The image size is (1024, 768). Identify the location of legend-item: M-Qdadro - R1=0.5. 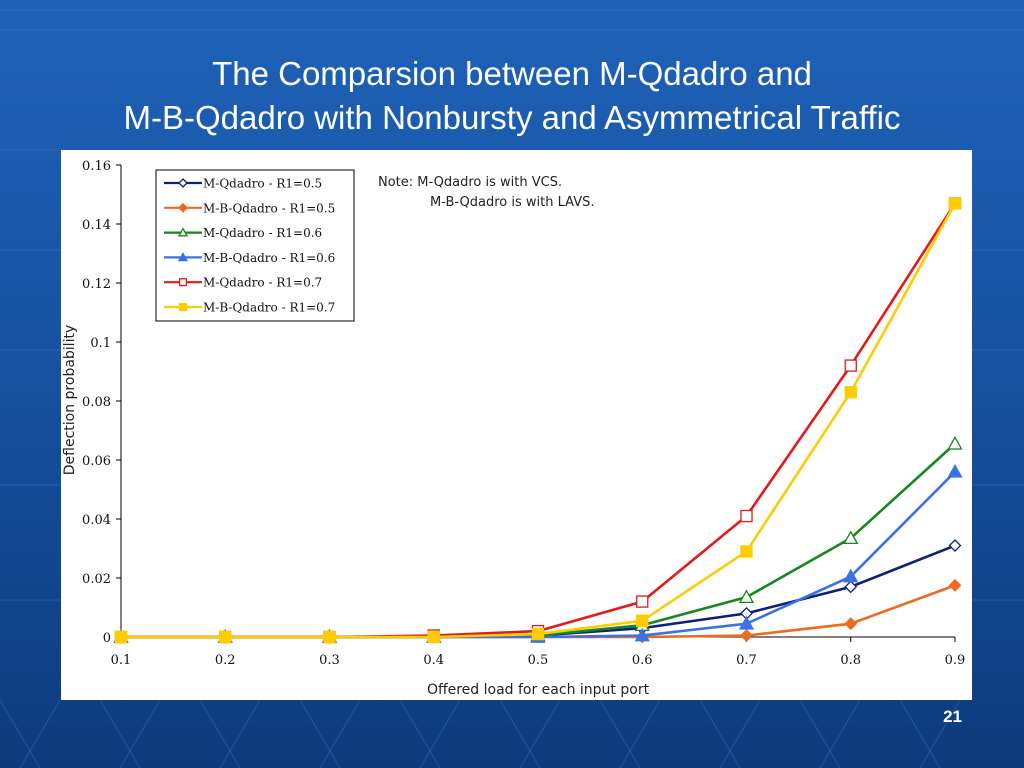
(243, 184).